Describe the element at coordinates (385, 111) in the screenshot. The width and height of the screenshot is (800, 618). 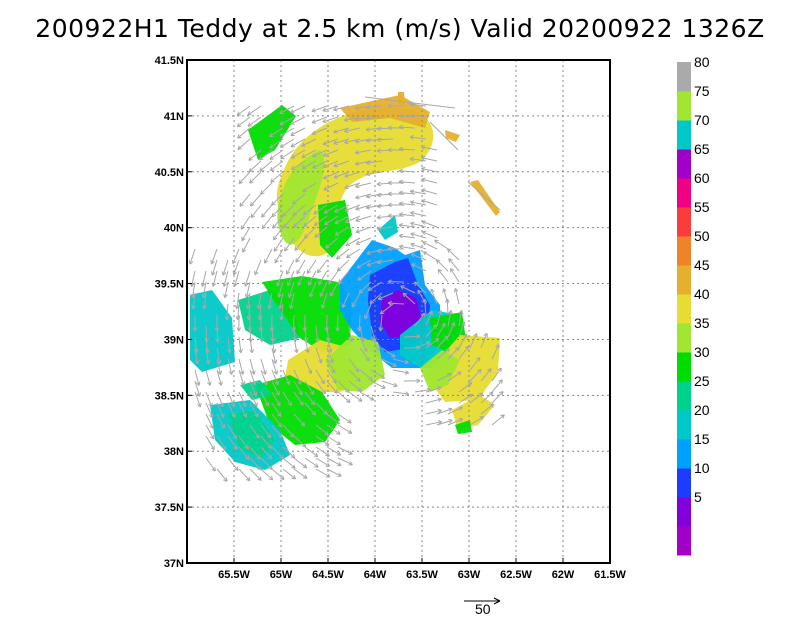
I see `wind-speed-region` at that location.